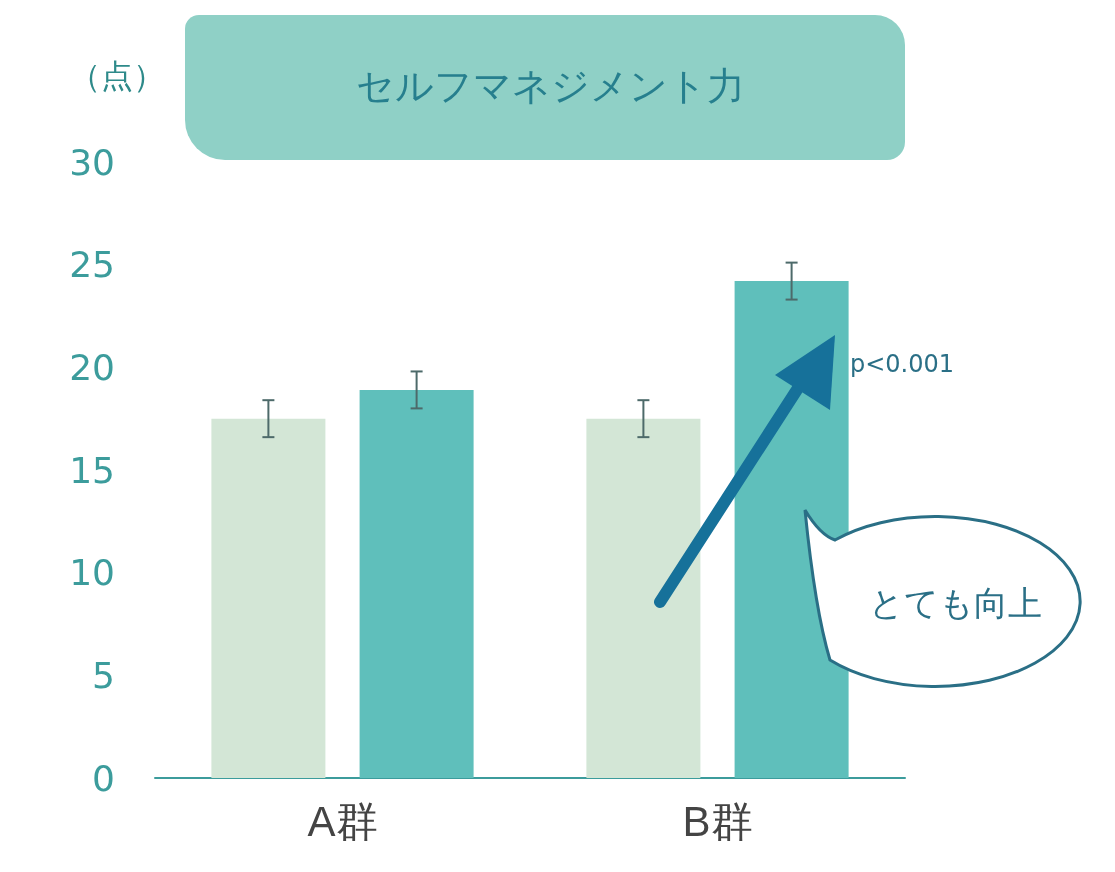 The width and height of the screenshot is (1115, 872). What do you see at coordinates (92, 265) in the screenshot?
I see `y-tick-label: 25` at bounding box center [92, 265].